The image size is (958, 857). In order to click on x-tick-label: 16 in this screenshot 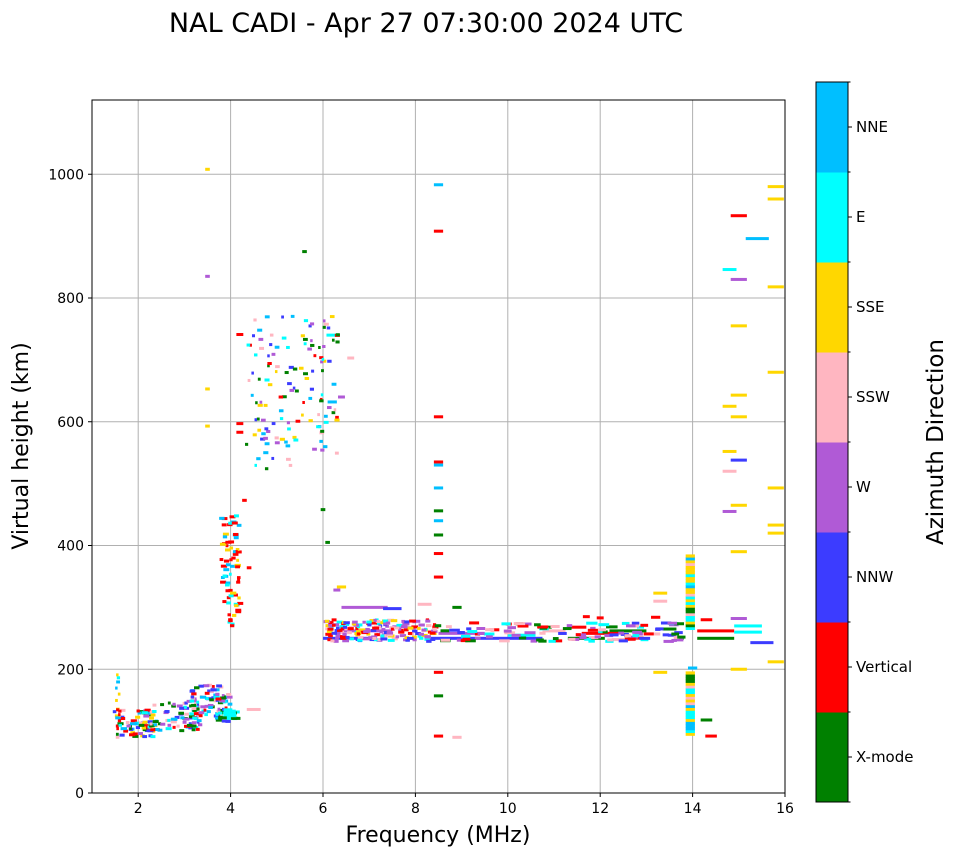, I will do `click(785, 809)`.